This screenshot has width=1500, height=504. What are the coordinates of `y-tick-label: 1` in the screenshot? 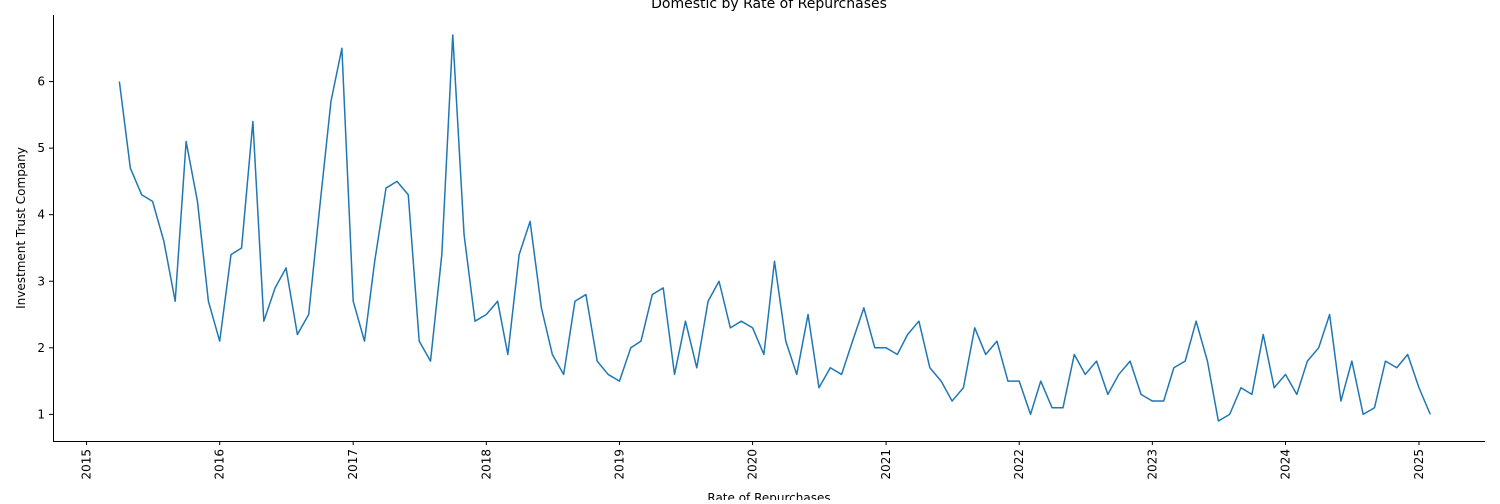 It's located at (41, 414).